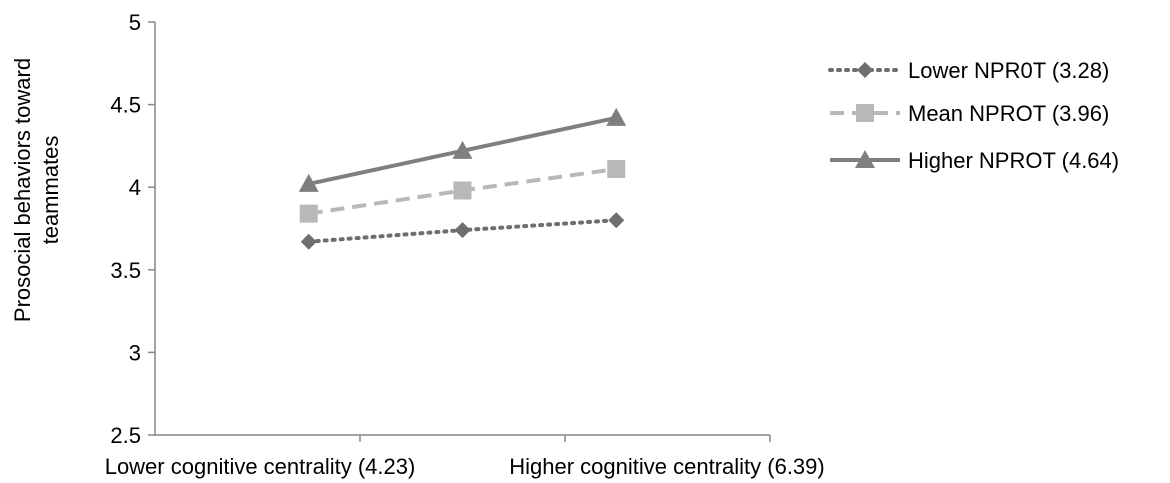 The image size is (1170, 483). Describe the element at coordinates (125, 270) in the screenshot. I see `y-tick-label: 3.5` at that location.